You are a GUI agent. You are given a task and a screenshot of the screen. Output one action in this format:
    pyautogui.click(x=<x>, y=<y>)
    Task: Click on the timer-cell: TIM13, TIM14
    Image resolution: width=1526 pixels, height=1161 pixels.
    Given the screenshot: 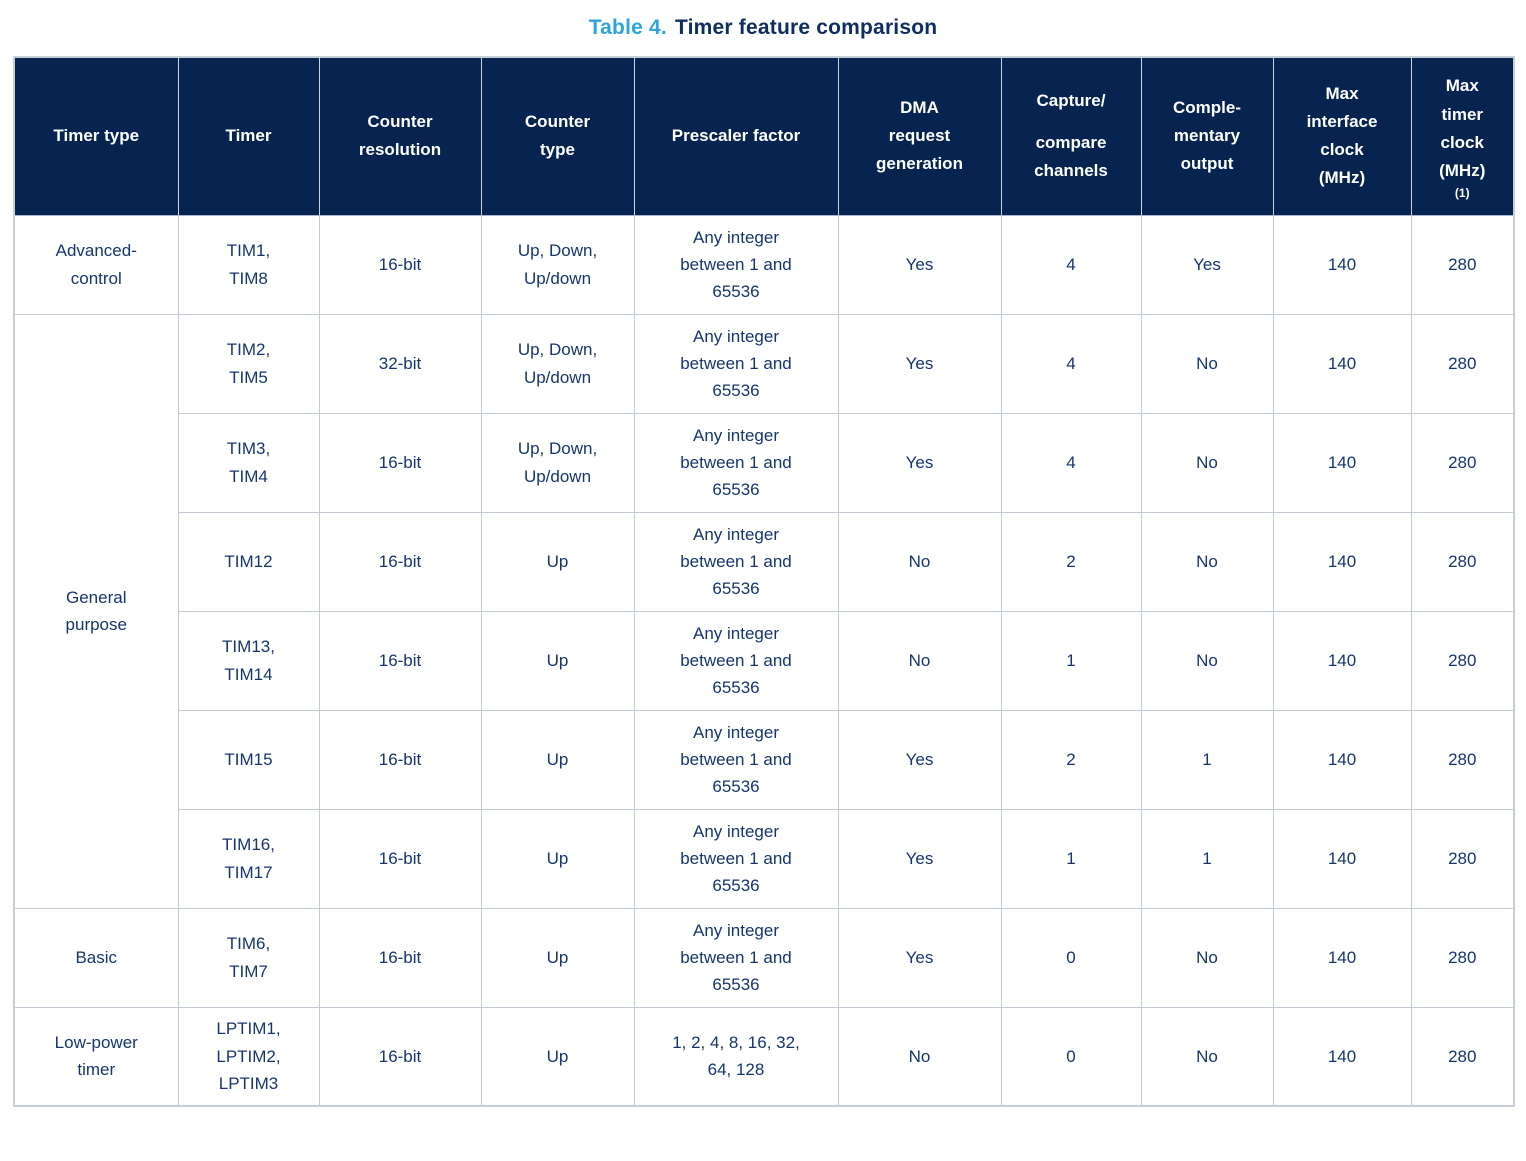 What is the action you would take?
    pyautogui.click(x=248, y=660)
    